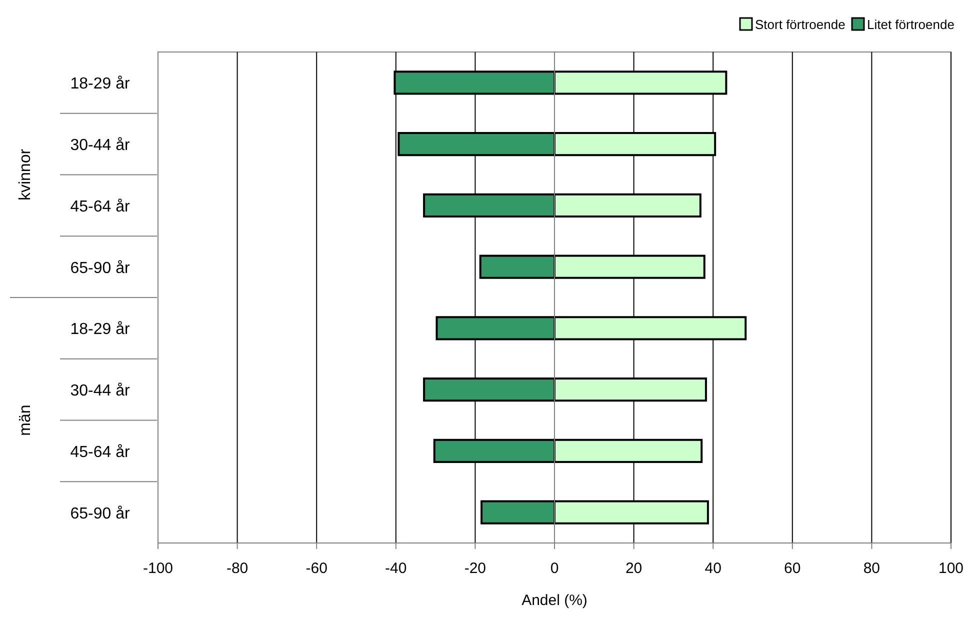 This screenshot has width=970, height=620. What do you see at coordinates (158, 568) in the screenshot?
I see `x-tick-label: -100` at bounding box center [158, 568].